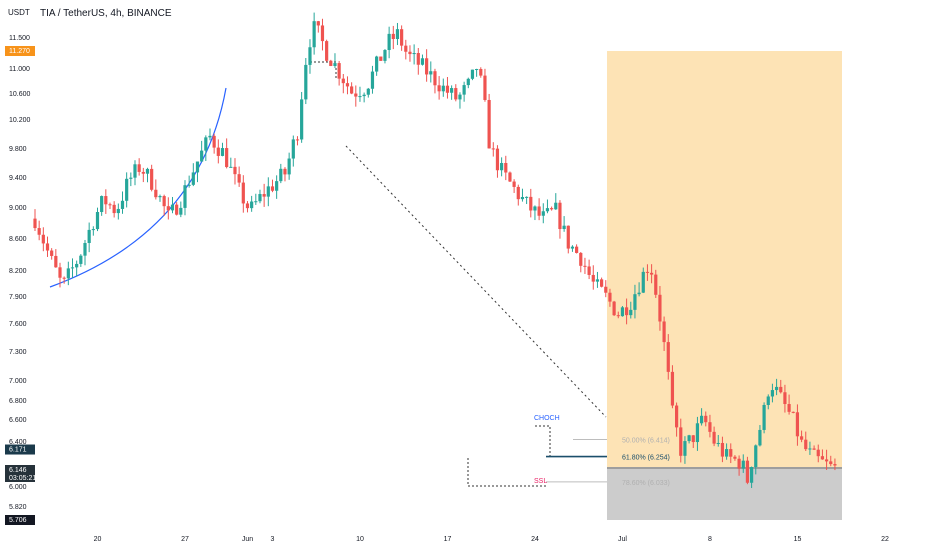 The width and height of the screenshot is (932, 550). I want to click on rounding-bottom-curve, so click(138, 187).